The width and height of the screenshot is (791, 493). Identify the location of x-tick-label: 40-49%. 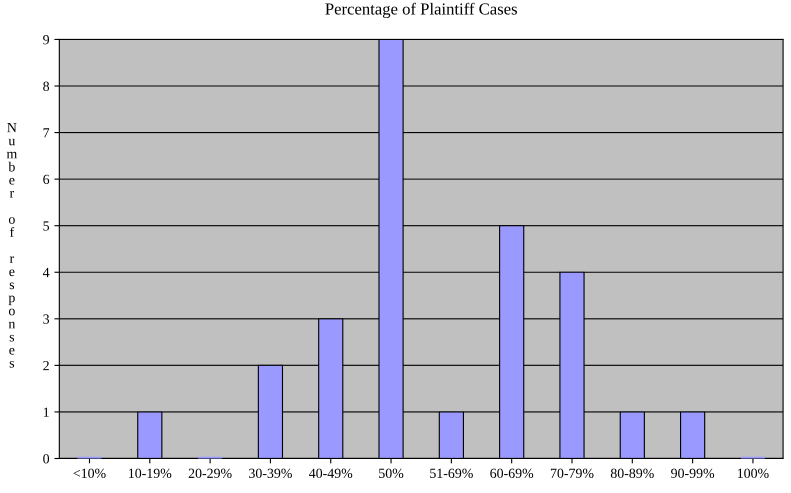
(330, 473).